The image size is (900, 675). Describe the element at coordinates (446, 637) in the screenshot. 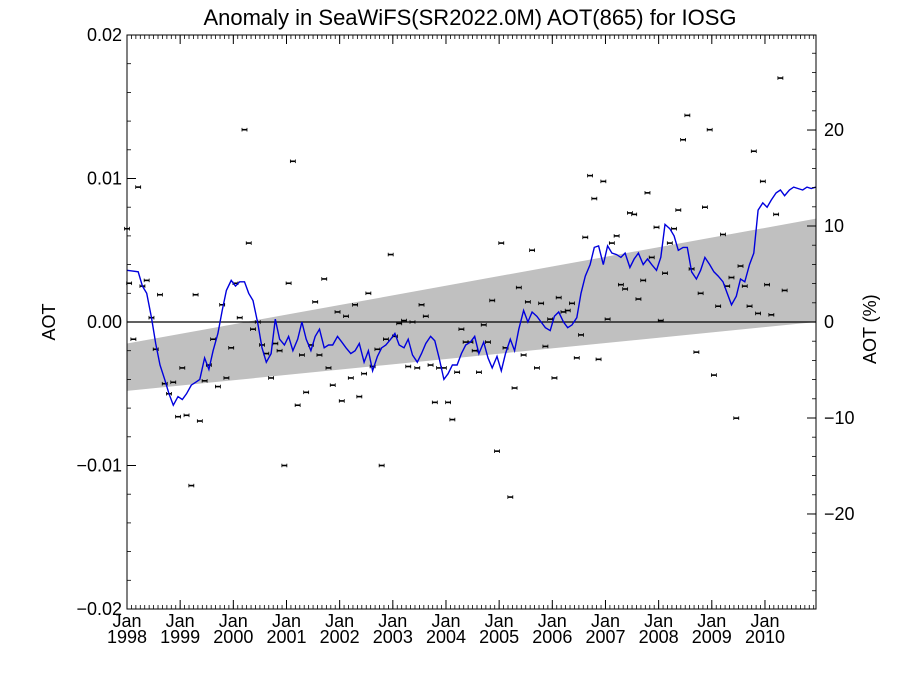

I see `x-tick-year: 2004` at that location.